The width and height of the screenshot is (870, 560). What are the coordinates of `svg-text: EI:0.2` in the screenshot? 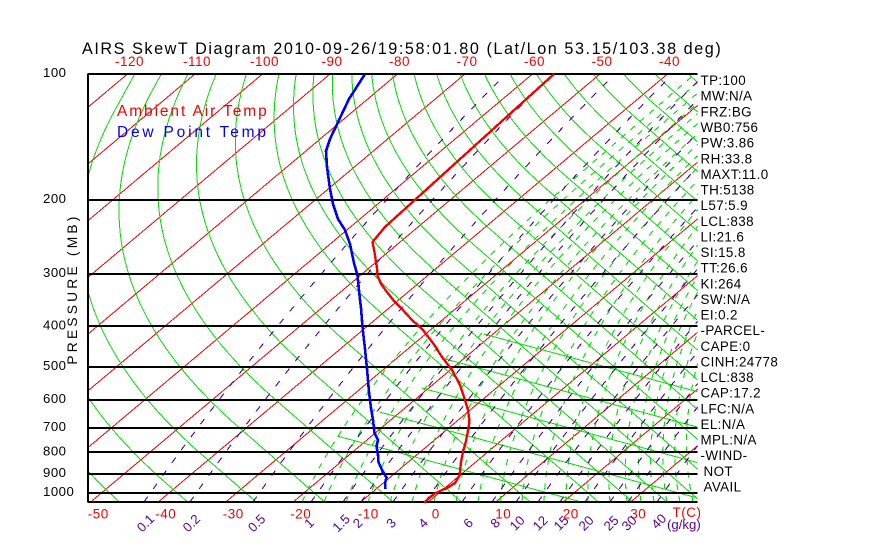 It's located at (719, 315).